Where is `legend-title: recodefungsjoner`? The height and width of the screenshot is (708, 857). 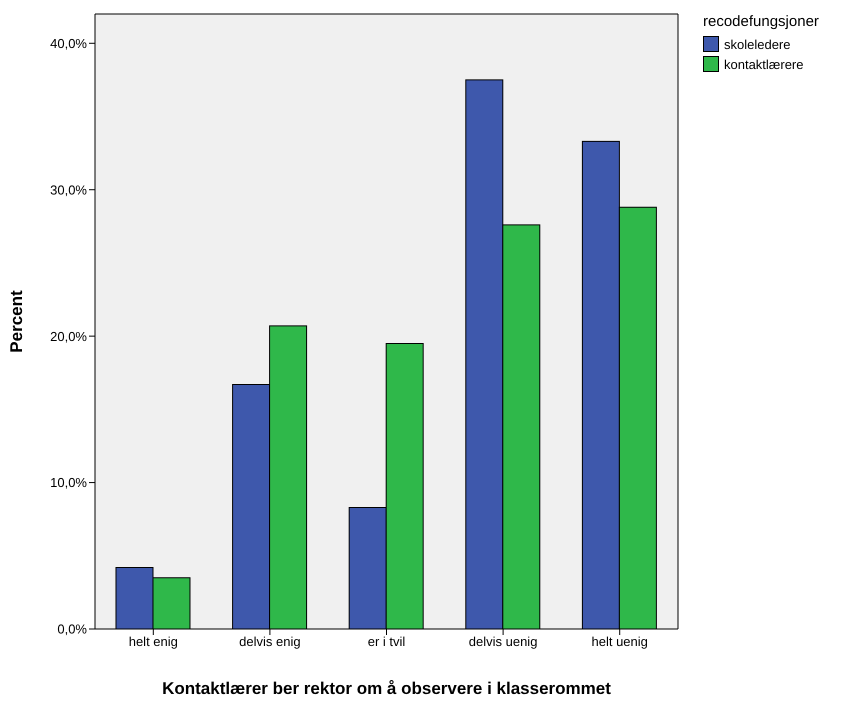 legend-title: recodefungsjoner is located at coordinates (761, 21).